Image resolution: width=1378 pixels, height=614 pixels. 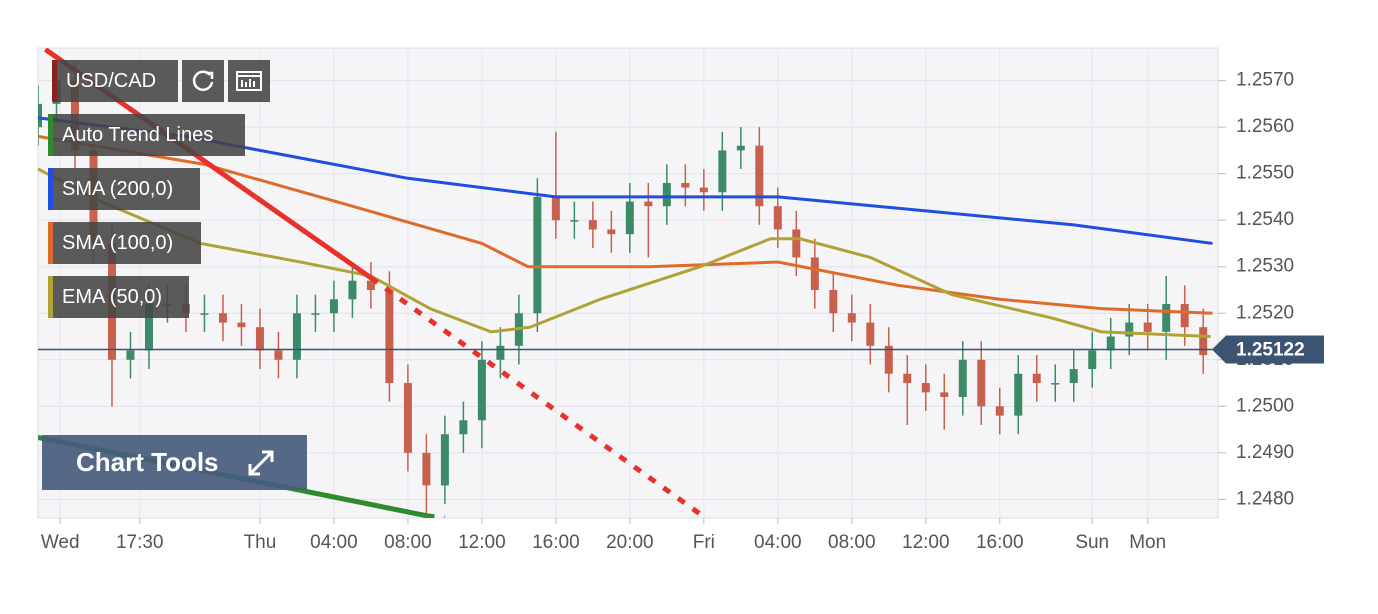 I want to click on x-tick-label: Sun, so click(x=1092, y=542).